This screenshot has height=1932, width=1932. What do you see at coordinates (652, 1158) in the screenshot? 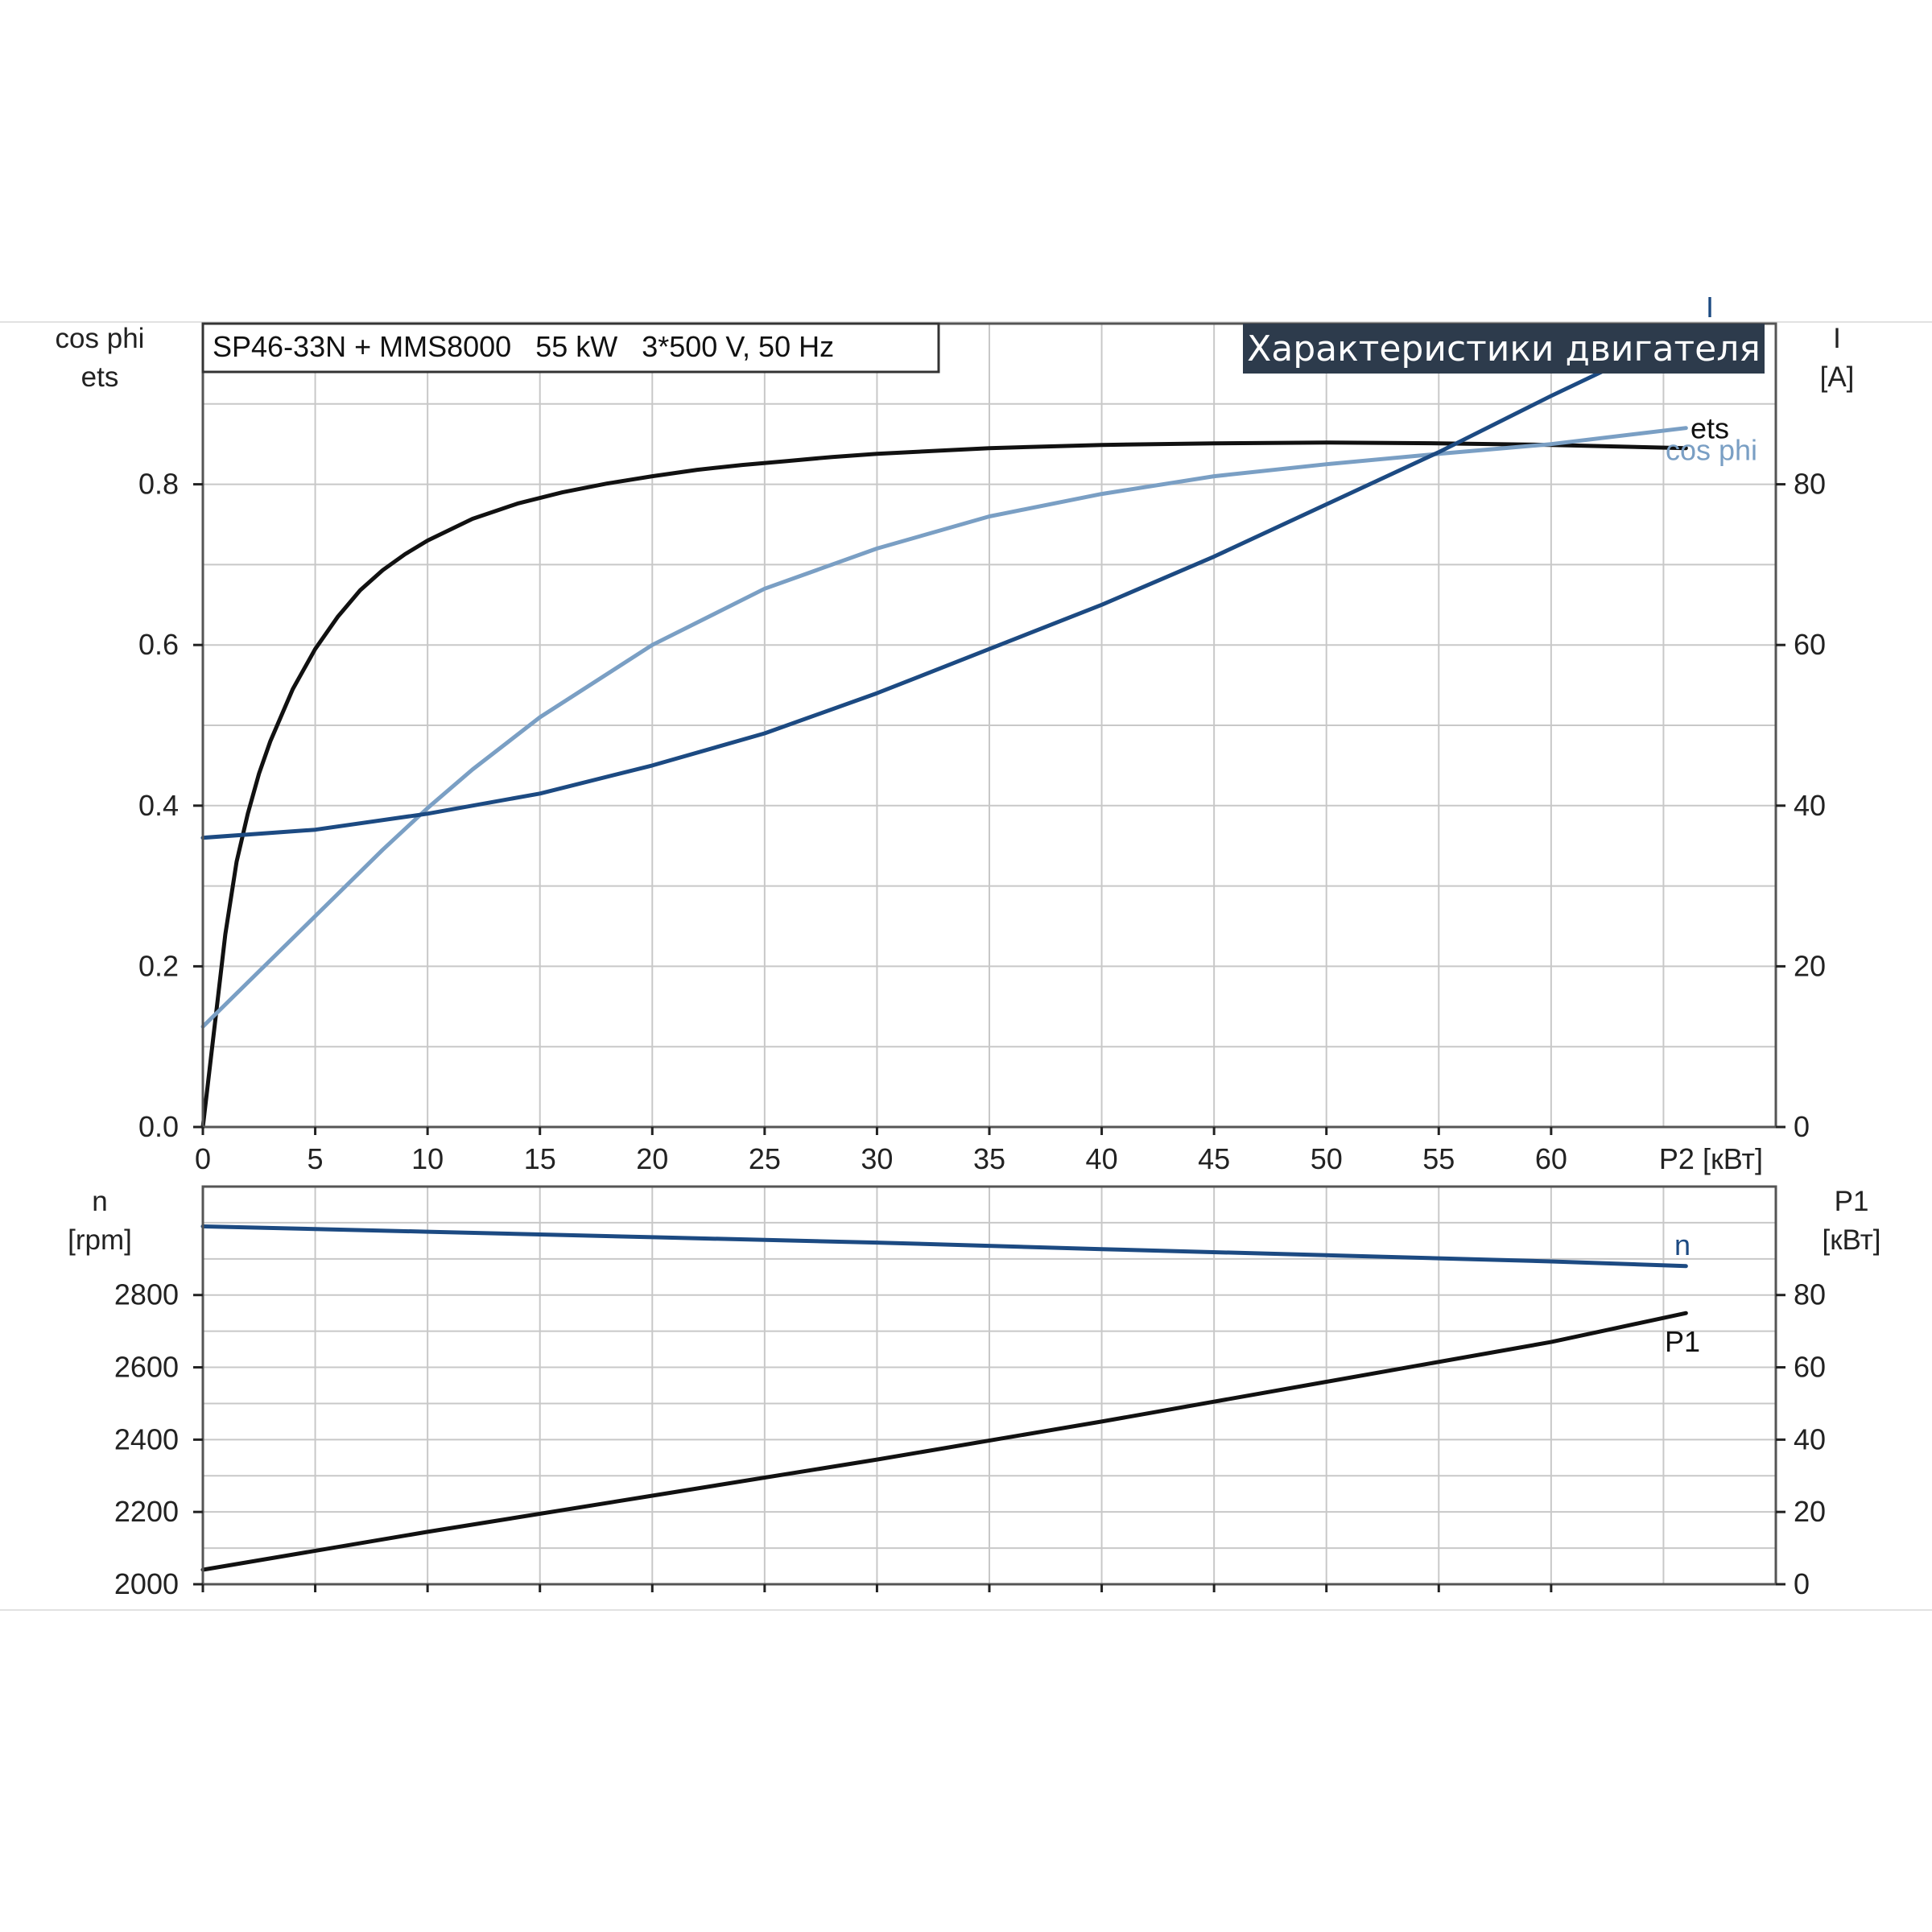
I see `x-tick-label: 20` at bounding box center [652, 1158].